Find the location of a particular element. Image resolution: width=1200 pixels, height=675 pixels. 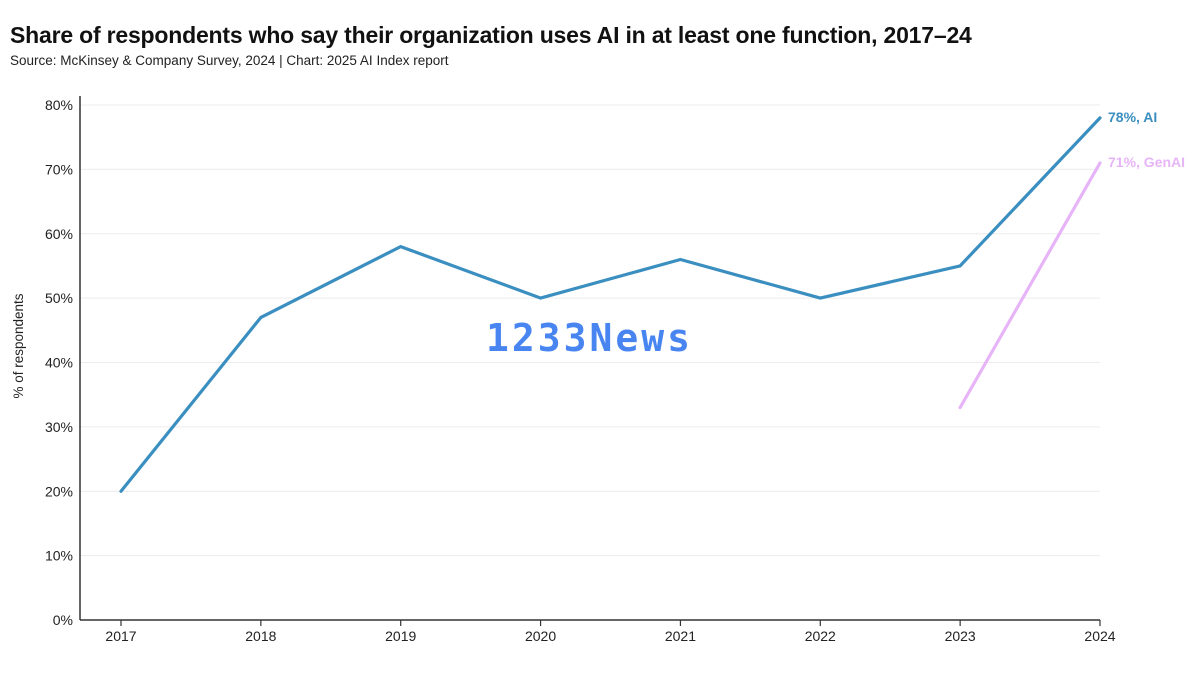

y-tick-label: 40% is located at coordinates (59, 363).